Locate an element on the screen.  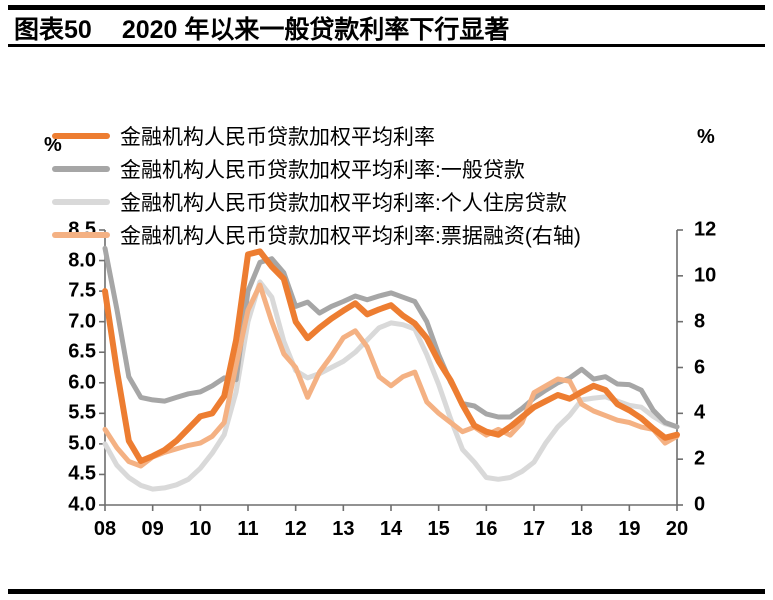
right-axis-tick-label: 2 is located at coordinates (700, 458).